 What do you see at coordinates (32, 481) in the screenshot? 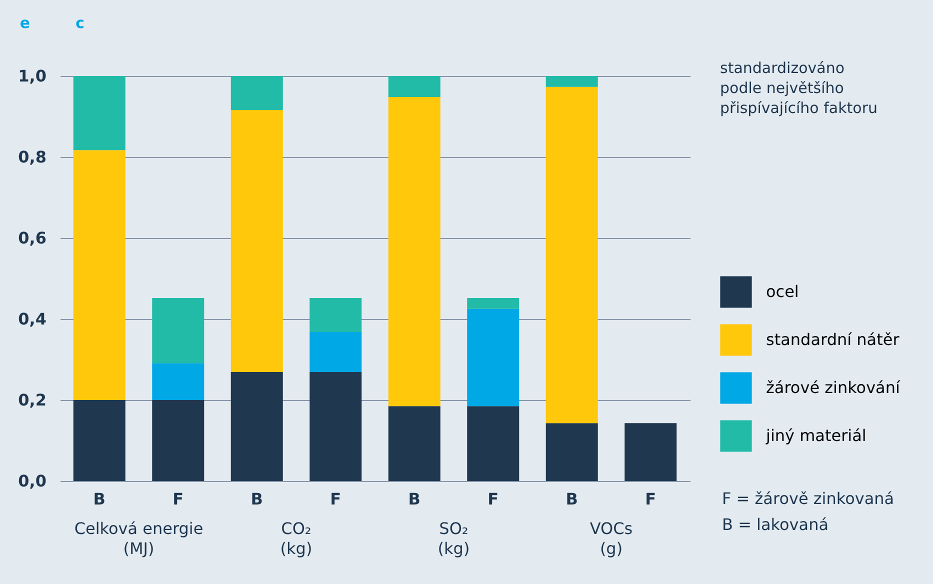
I see `y-tick-label: 0,0` at bounding box center [32, 481].